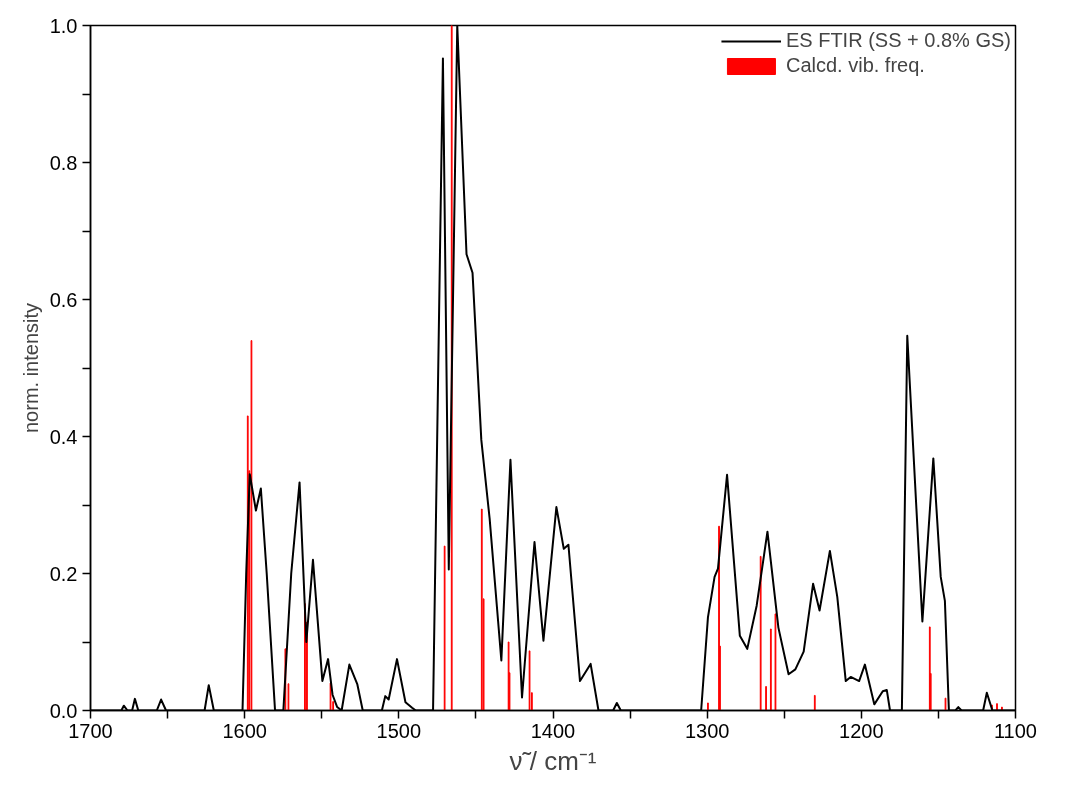 This screenshot has width=1067, height=809. I want to click on y-tick-label: 0.6, so click(63, 299).